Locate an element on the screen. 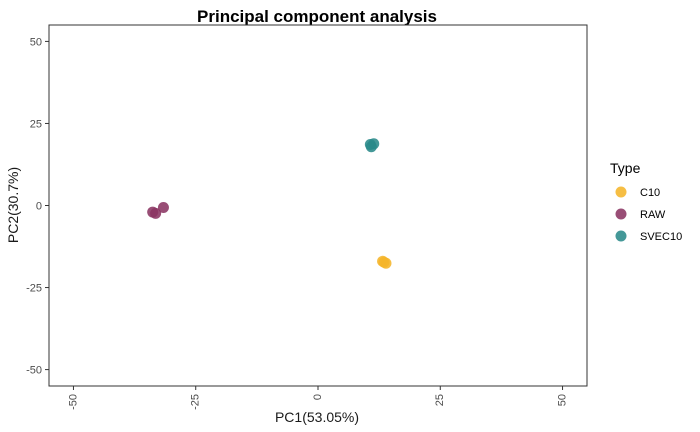  x-axis-label: PC1(53.05%) is located at coordinates (317, 417).